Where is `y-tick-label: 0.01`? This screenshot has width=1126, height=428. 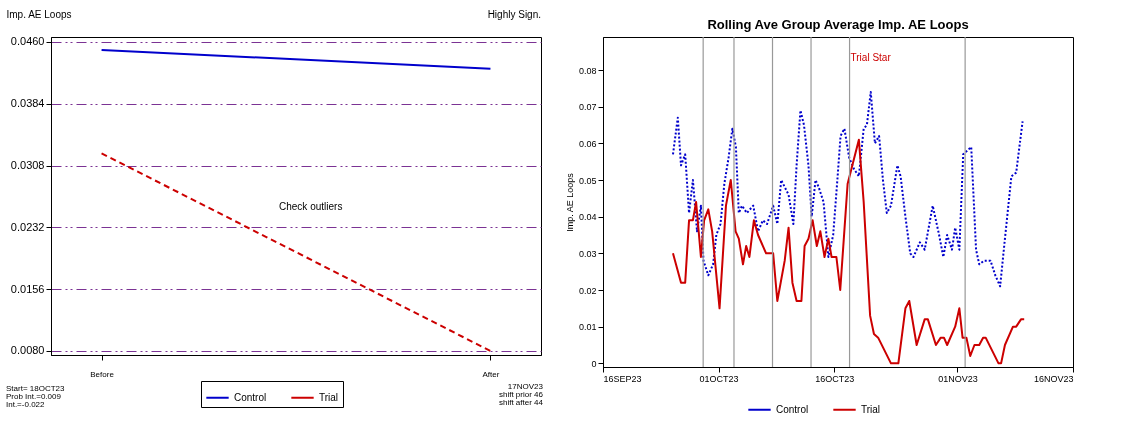
y-tick-label: 0.01 is located at coordinates (587, 327).